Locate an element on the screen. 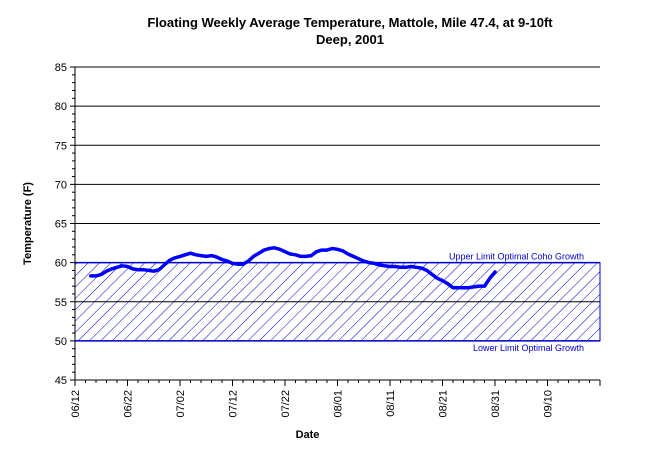  x-tick-label-07-02: 07/02 is located at coordinates (181, 404).